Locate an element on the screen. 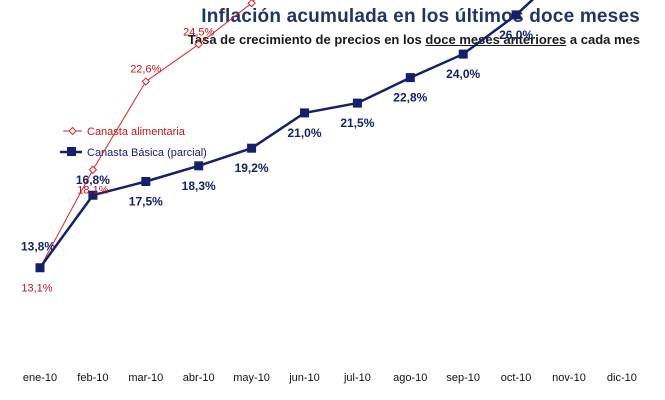 The width and height of the screenshot is (665, 400). x-tick-label: dic-10 is located at coordinates (622, 378).